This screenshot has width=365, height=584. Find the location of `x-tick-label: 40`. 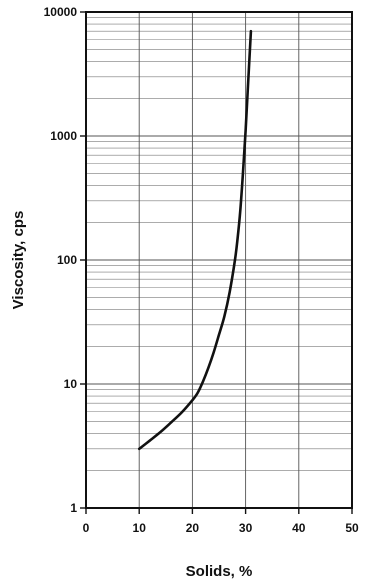

x-tick-label: 40 is located at coordinates (299, 528).